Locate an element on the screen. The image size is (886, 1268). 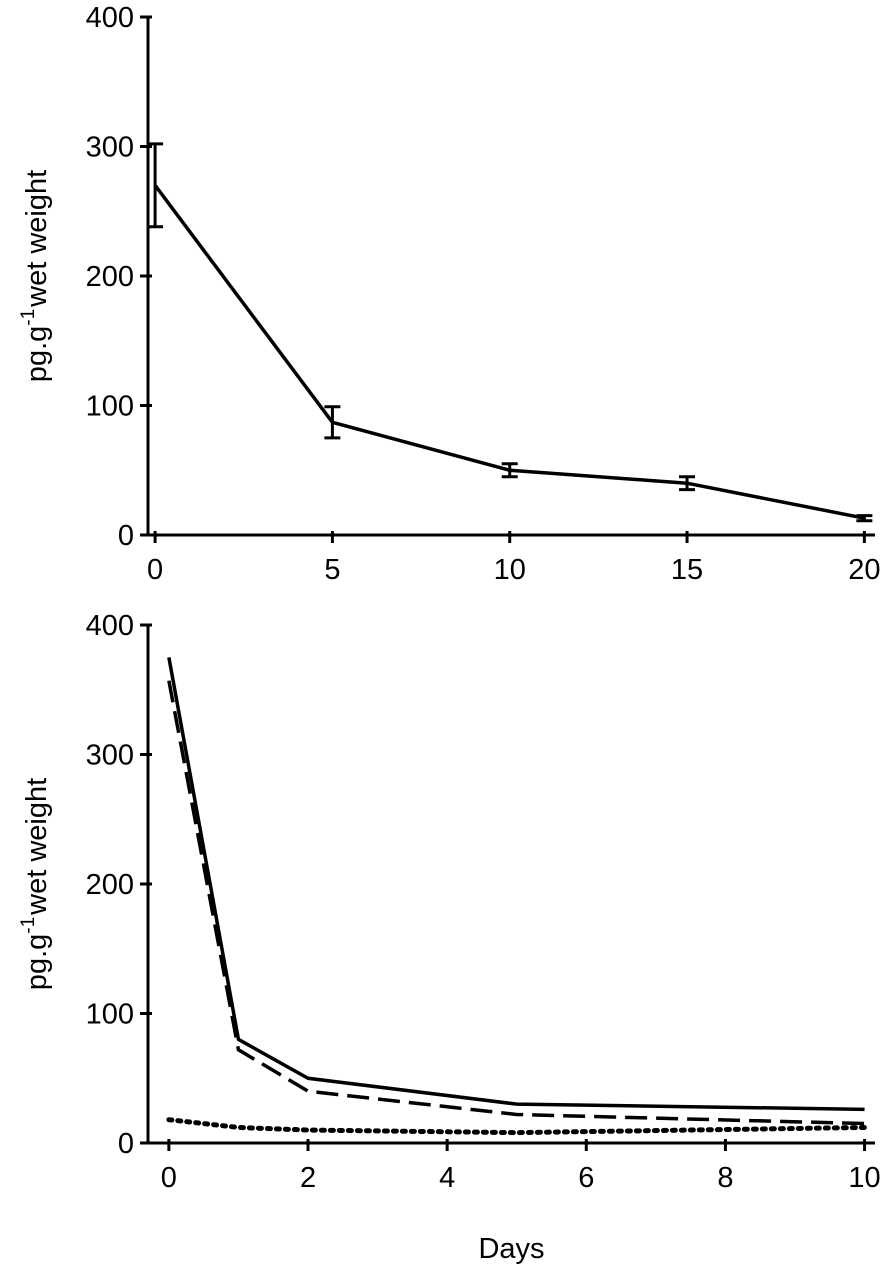
x-tick-label: 20 is located at coordinates (864, 570).